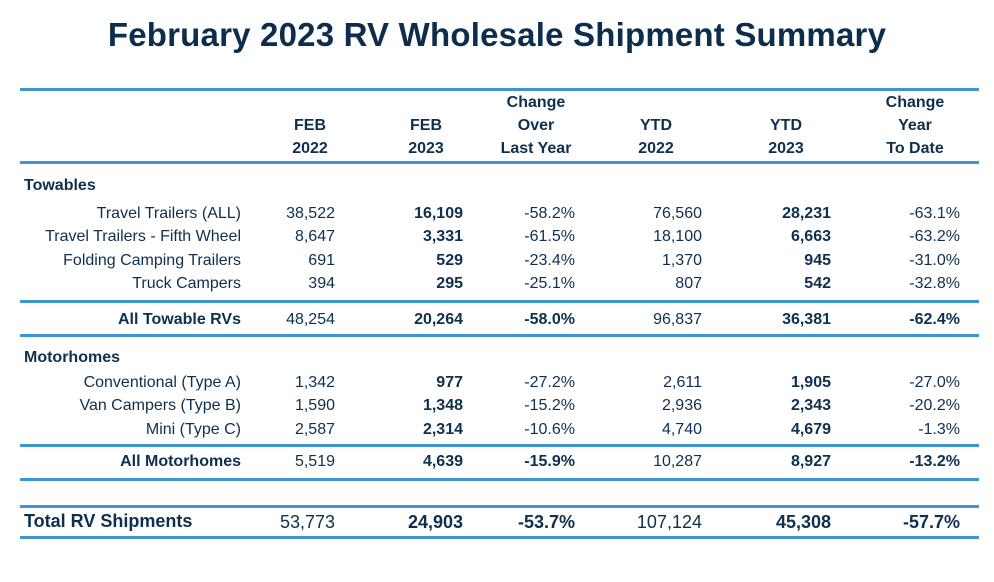 This screenshot has height=582, width=994. I want to click on subtotal-cell: 8,927, so click(810, 461).